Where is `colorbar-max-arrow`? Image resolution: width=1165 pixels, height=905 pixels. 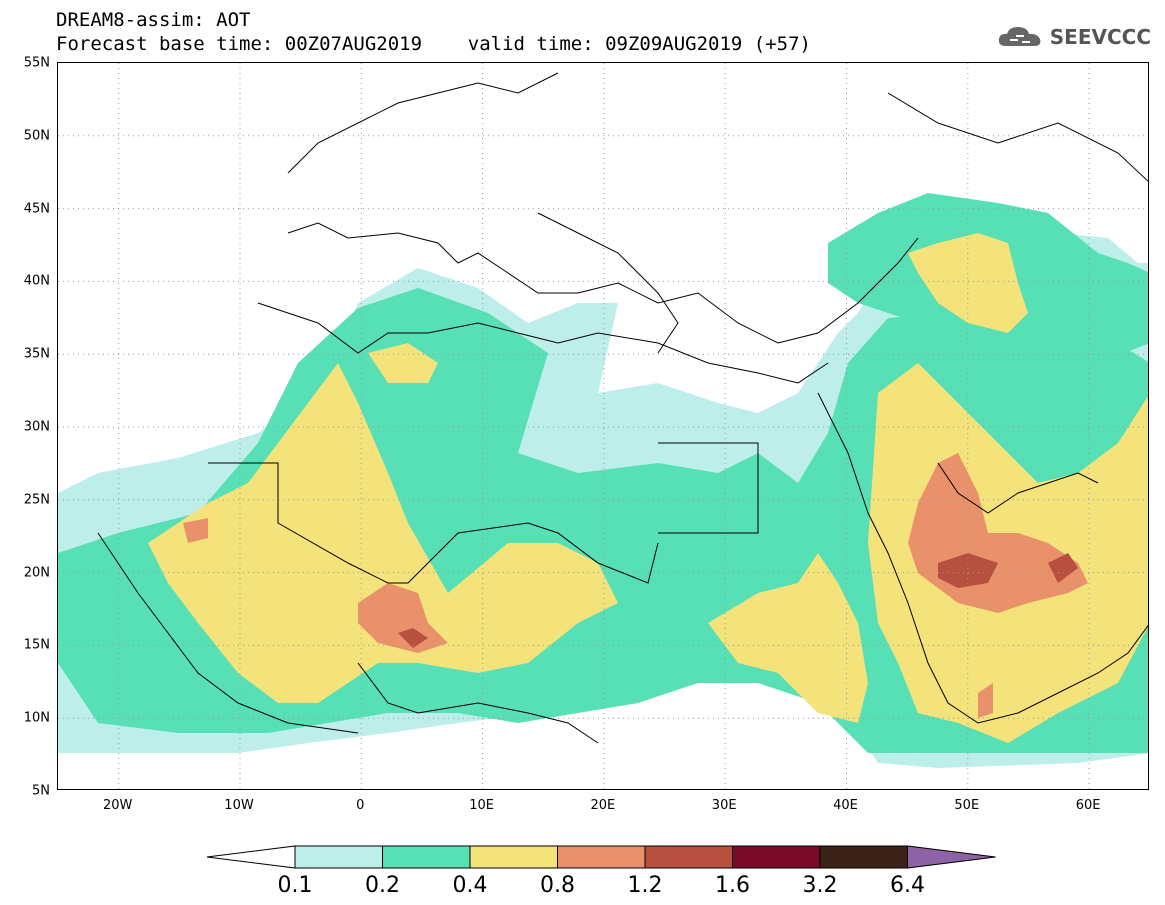
colorbar-max-arrow is located at coordinates (951, 857).